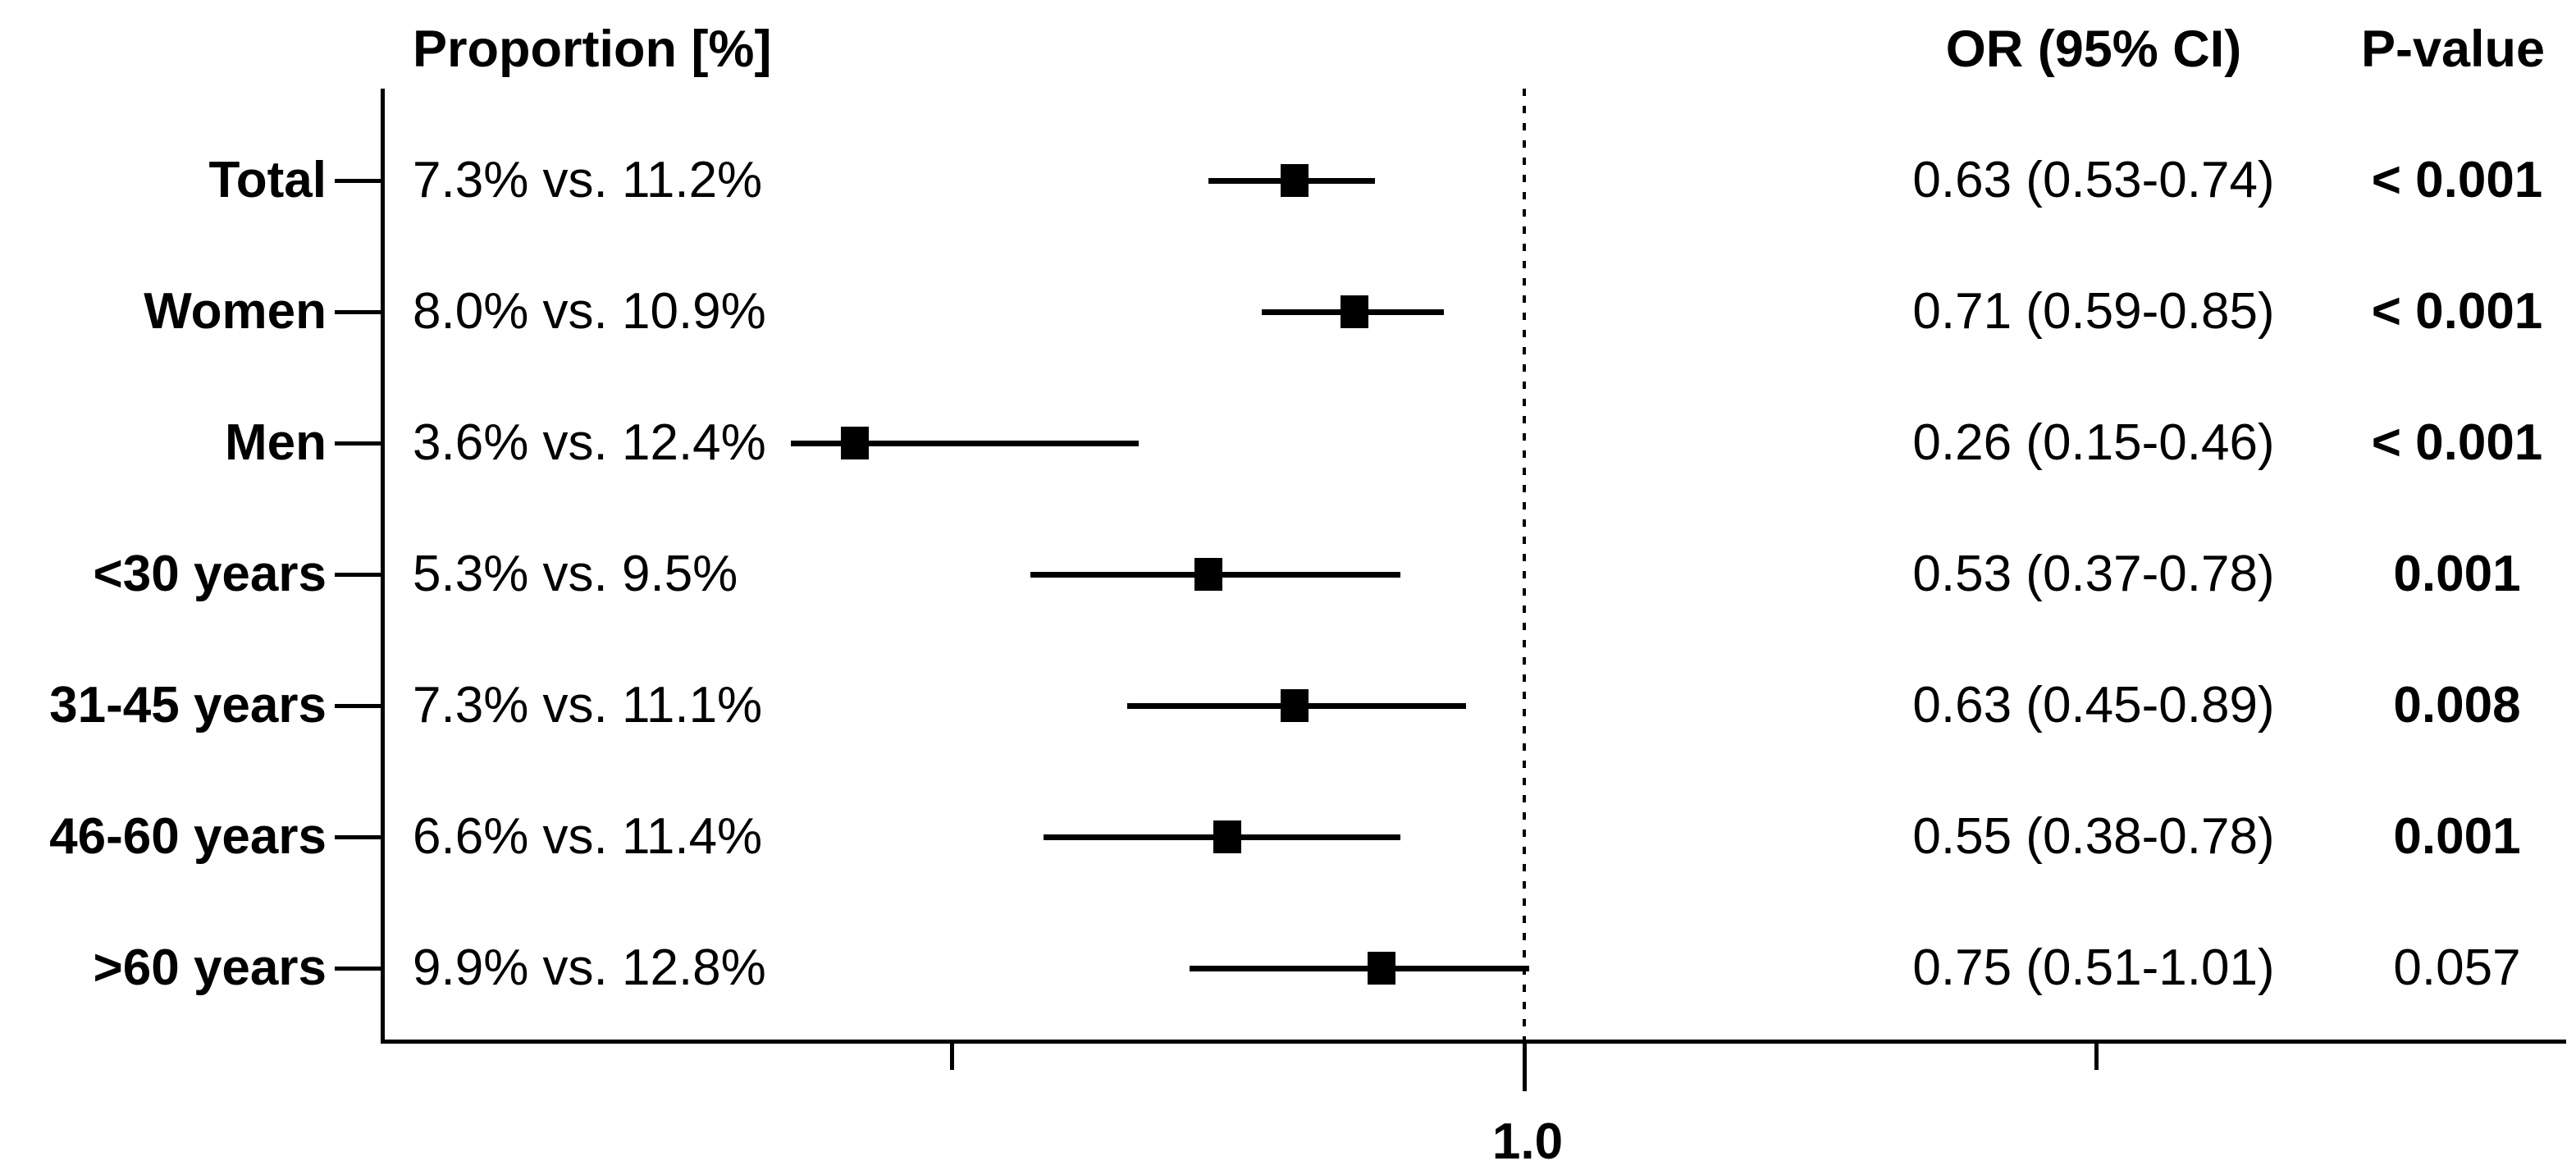  What do you see at coordinates (2093, 706) in the screenshot?
I see `or-ci-text: 0.63 (0.45-0.89)` at bounding box center [2093, 706].